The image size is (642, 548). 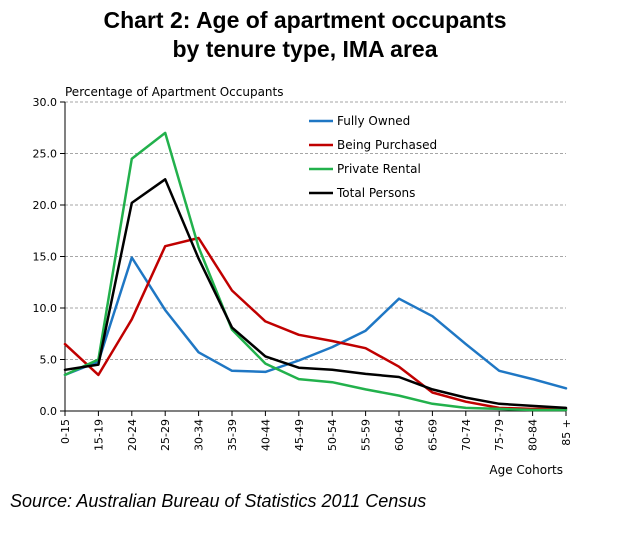 I want to click on x-tick-label: 45-49, so click(x=299, y=435).